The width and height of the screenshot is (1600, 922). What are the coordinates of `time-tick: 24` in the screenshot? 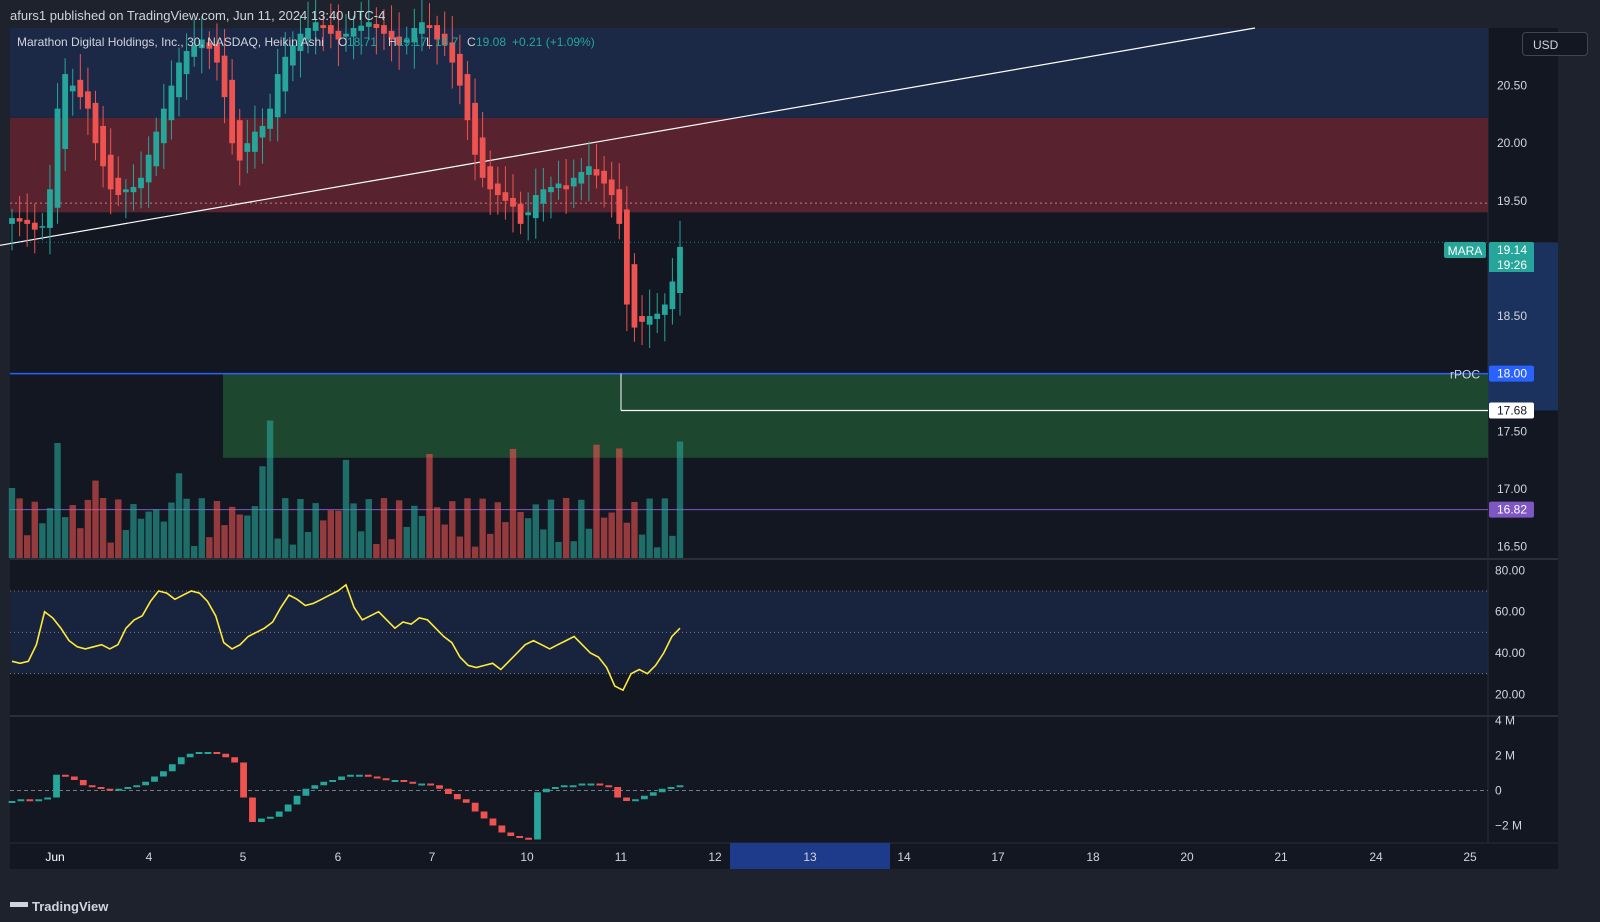 It's located at (1376, 857).